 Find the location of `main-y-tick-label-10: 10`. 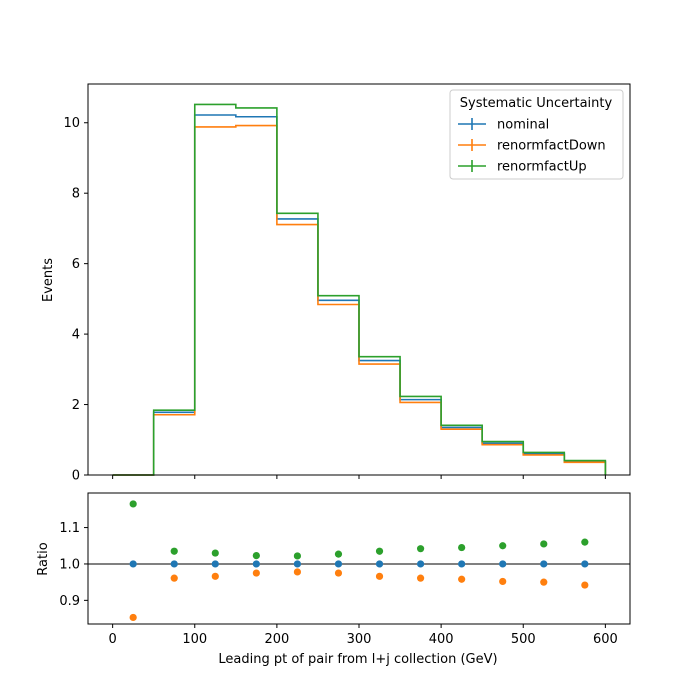

main-y-tick-label-10: 10 is located at coordinates (71, 123).